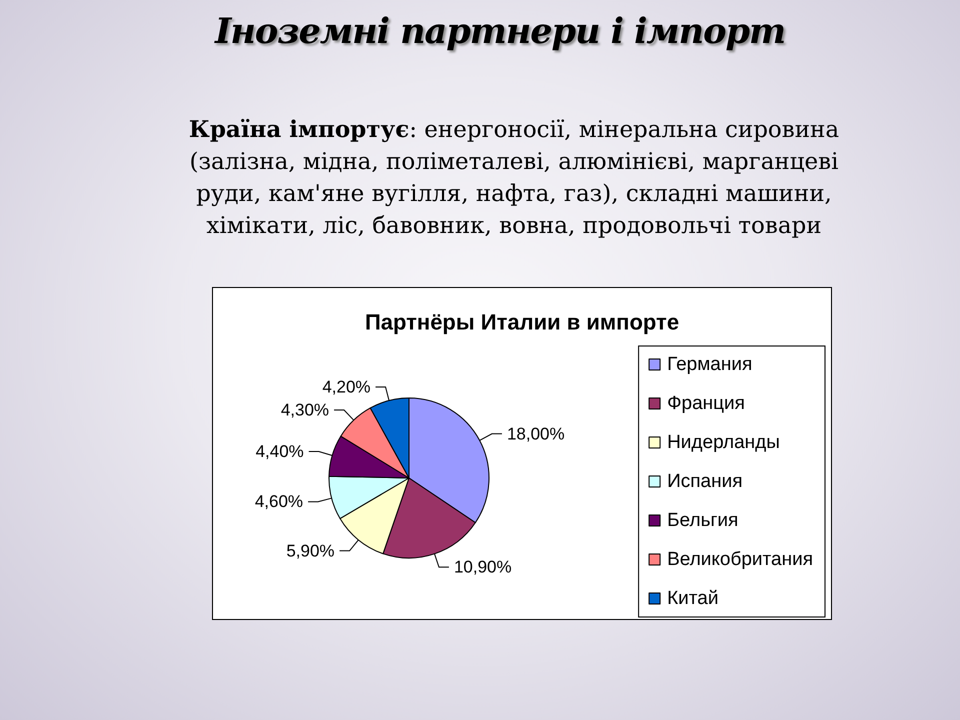 This screenshot has width=960, height=720. What do you see at coordinates (706, 403) in the screenshot?
I see `legend-label: Франция` at bounding box center [706, 403].